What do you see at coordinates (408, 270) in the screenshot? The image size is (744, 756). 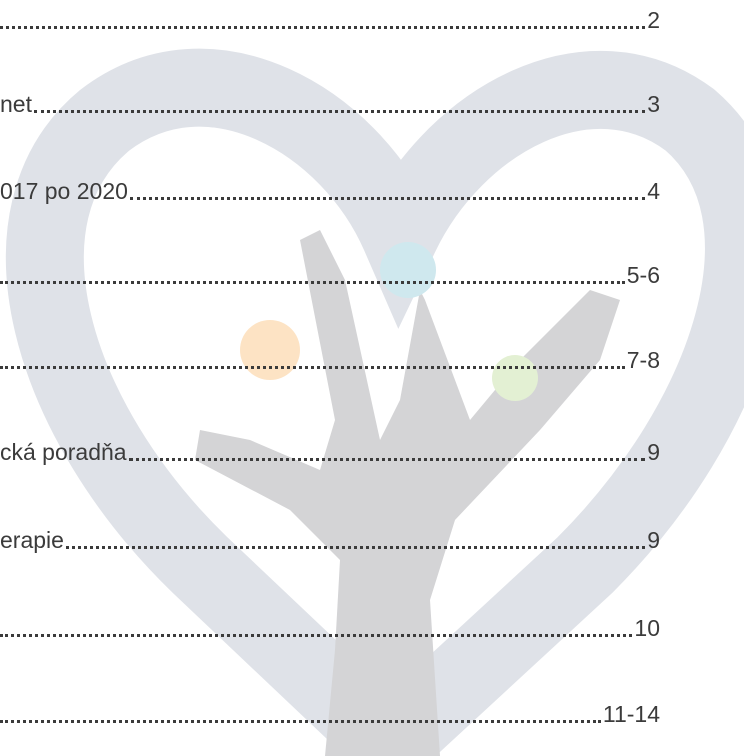 I see `blue-dot` at bounding box center [408, 270].